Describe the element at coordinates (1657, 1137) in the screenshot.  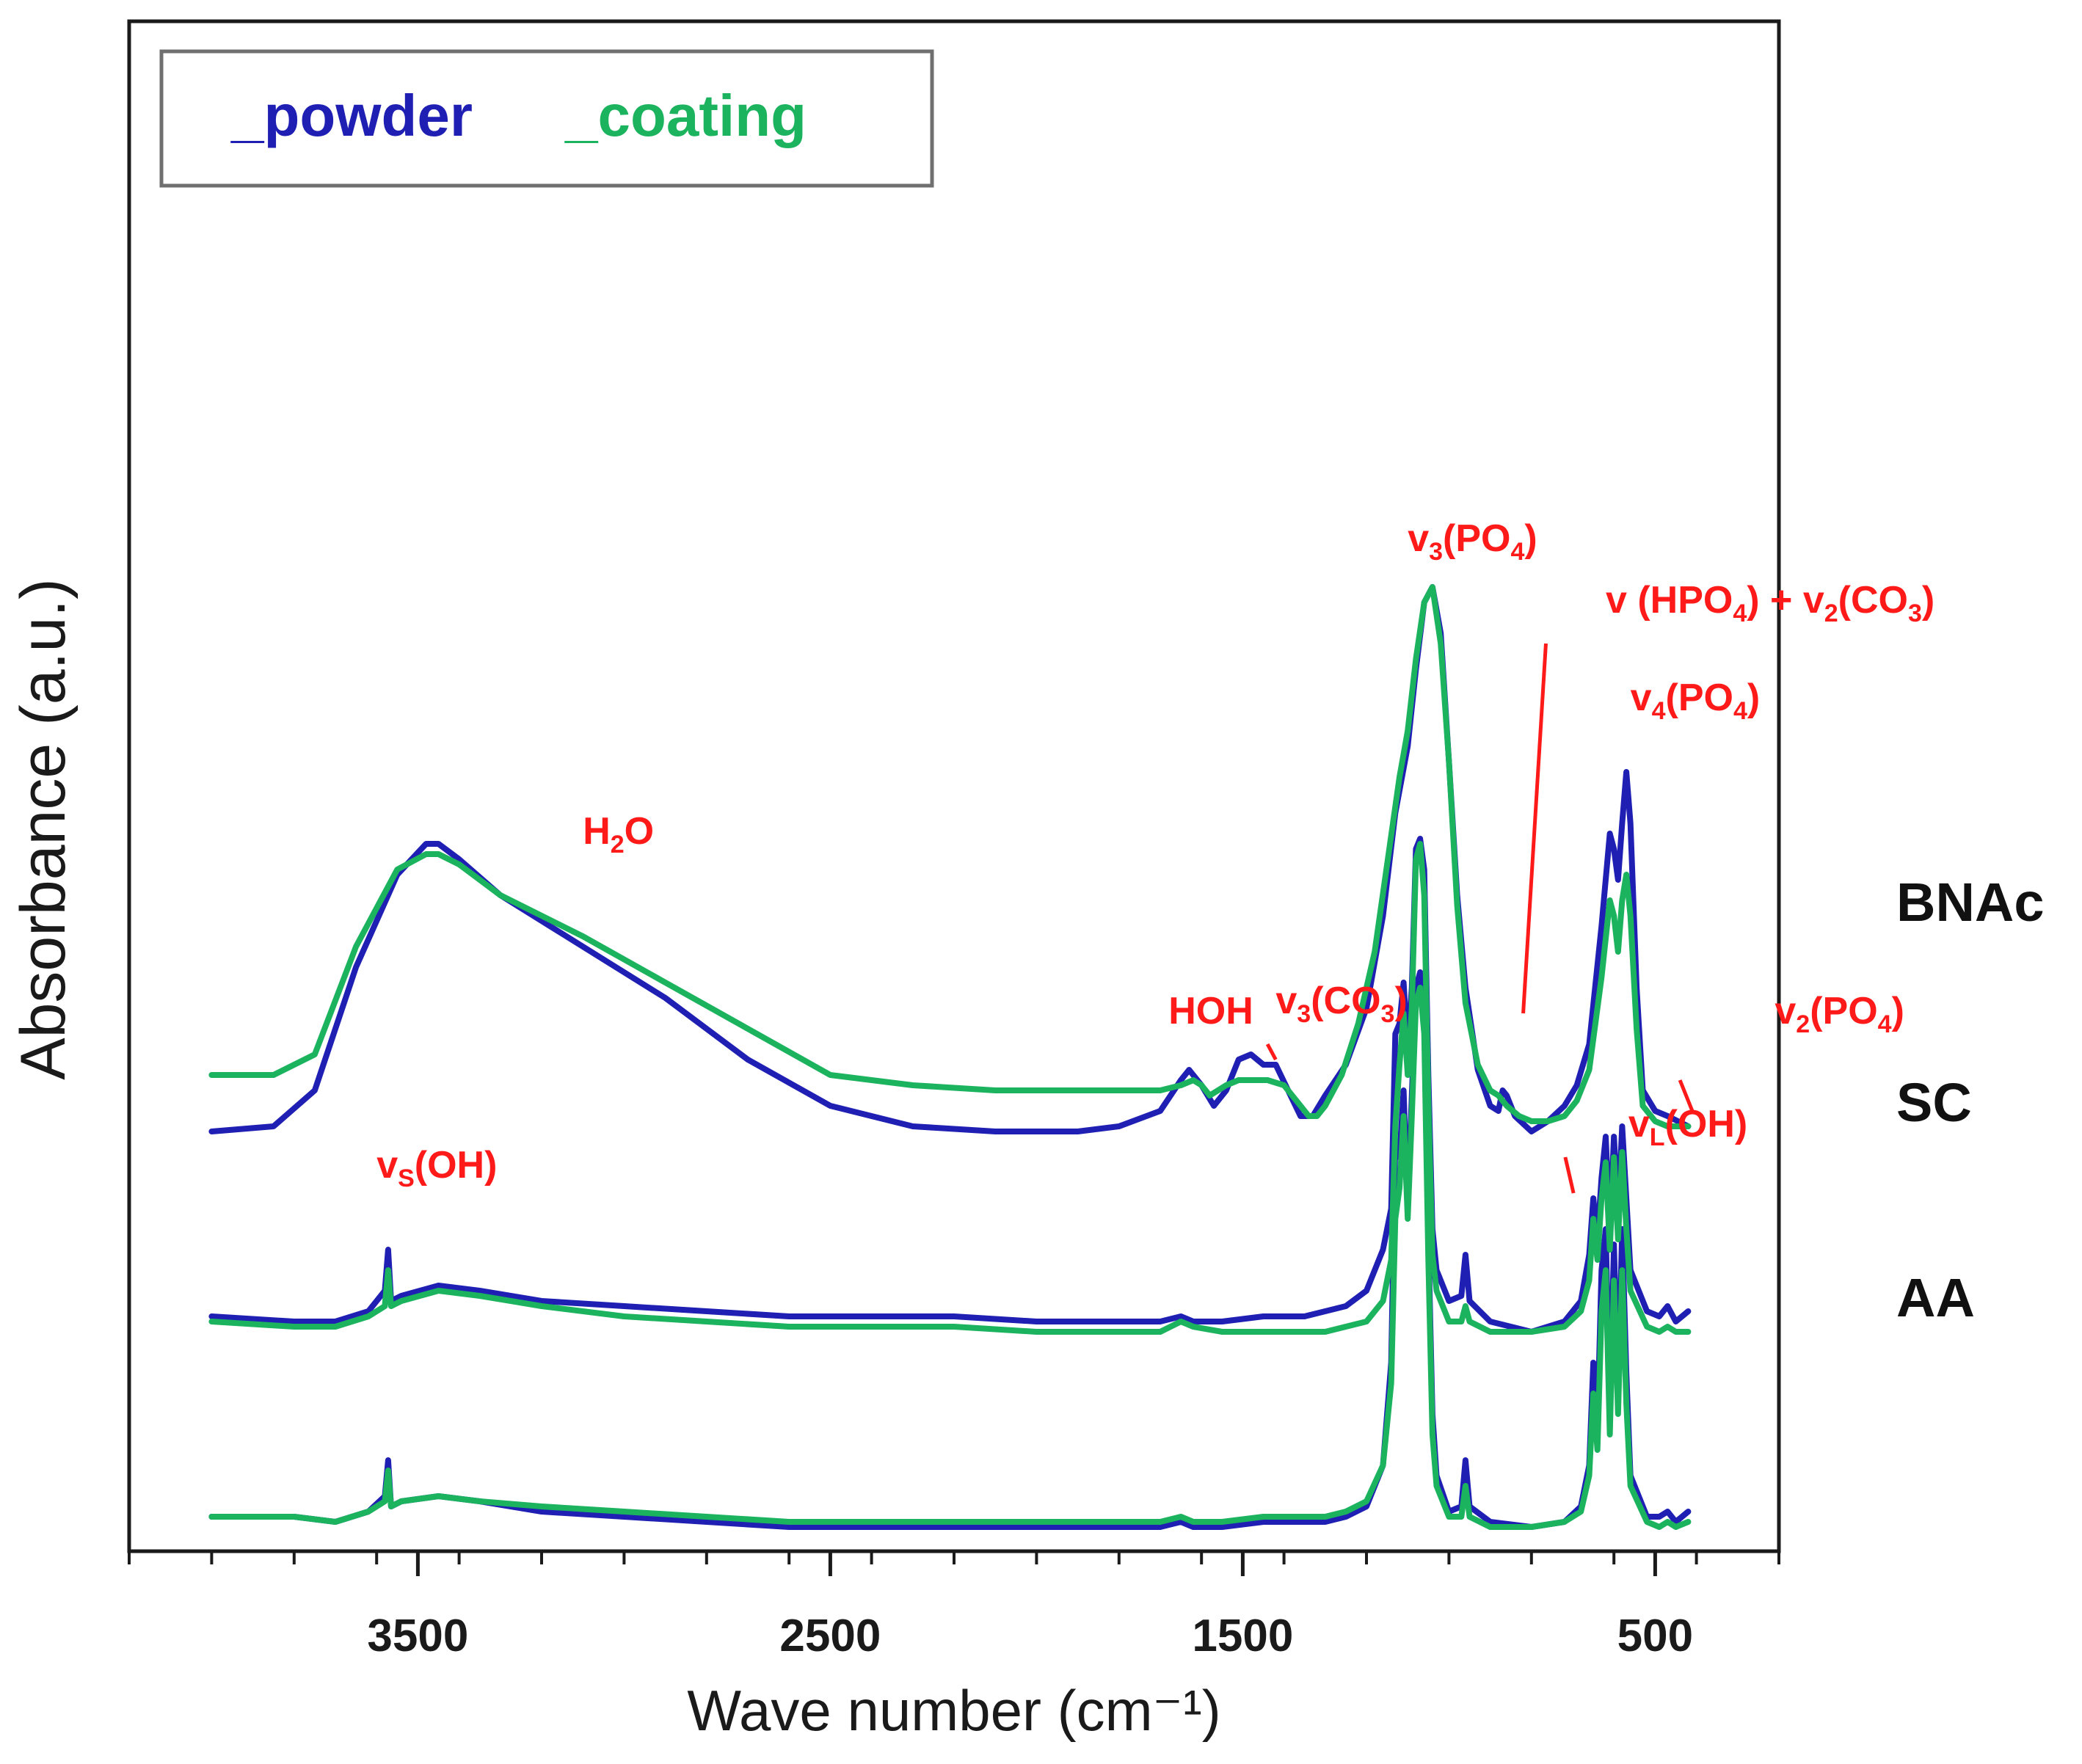
I see `annotation-vloh-part: L` at that location.